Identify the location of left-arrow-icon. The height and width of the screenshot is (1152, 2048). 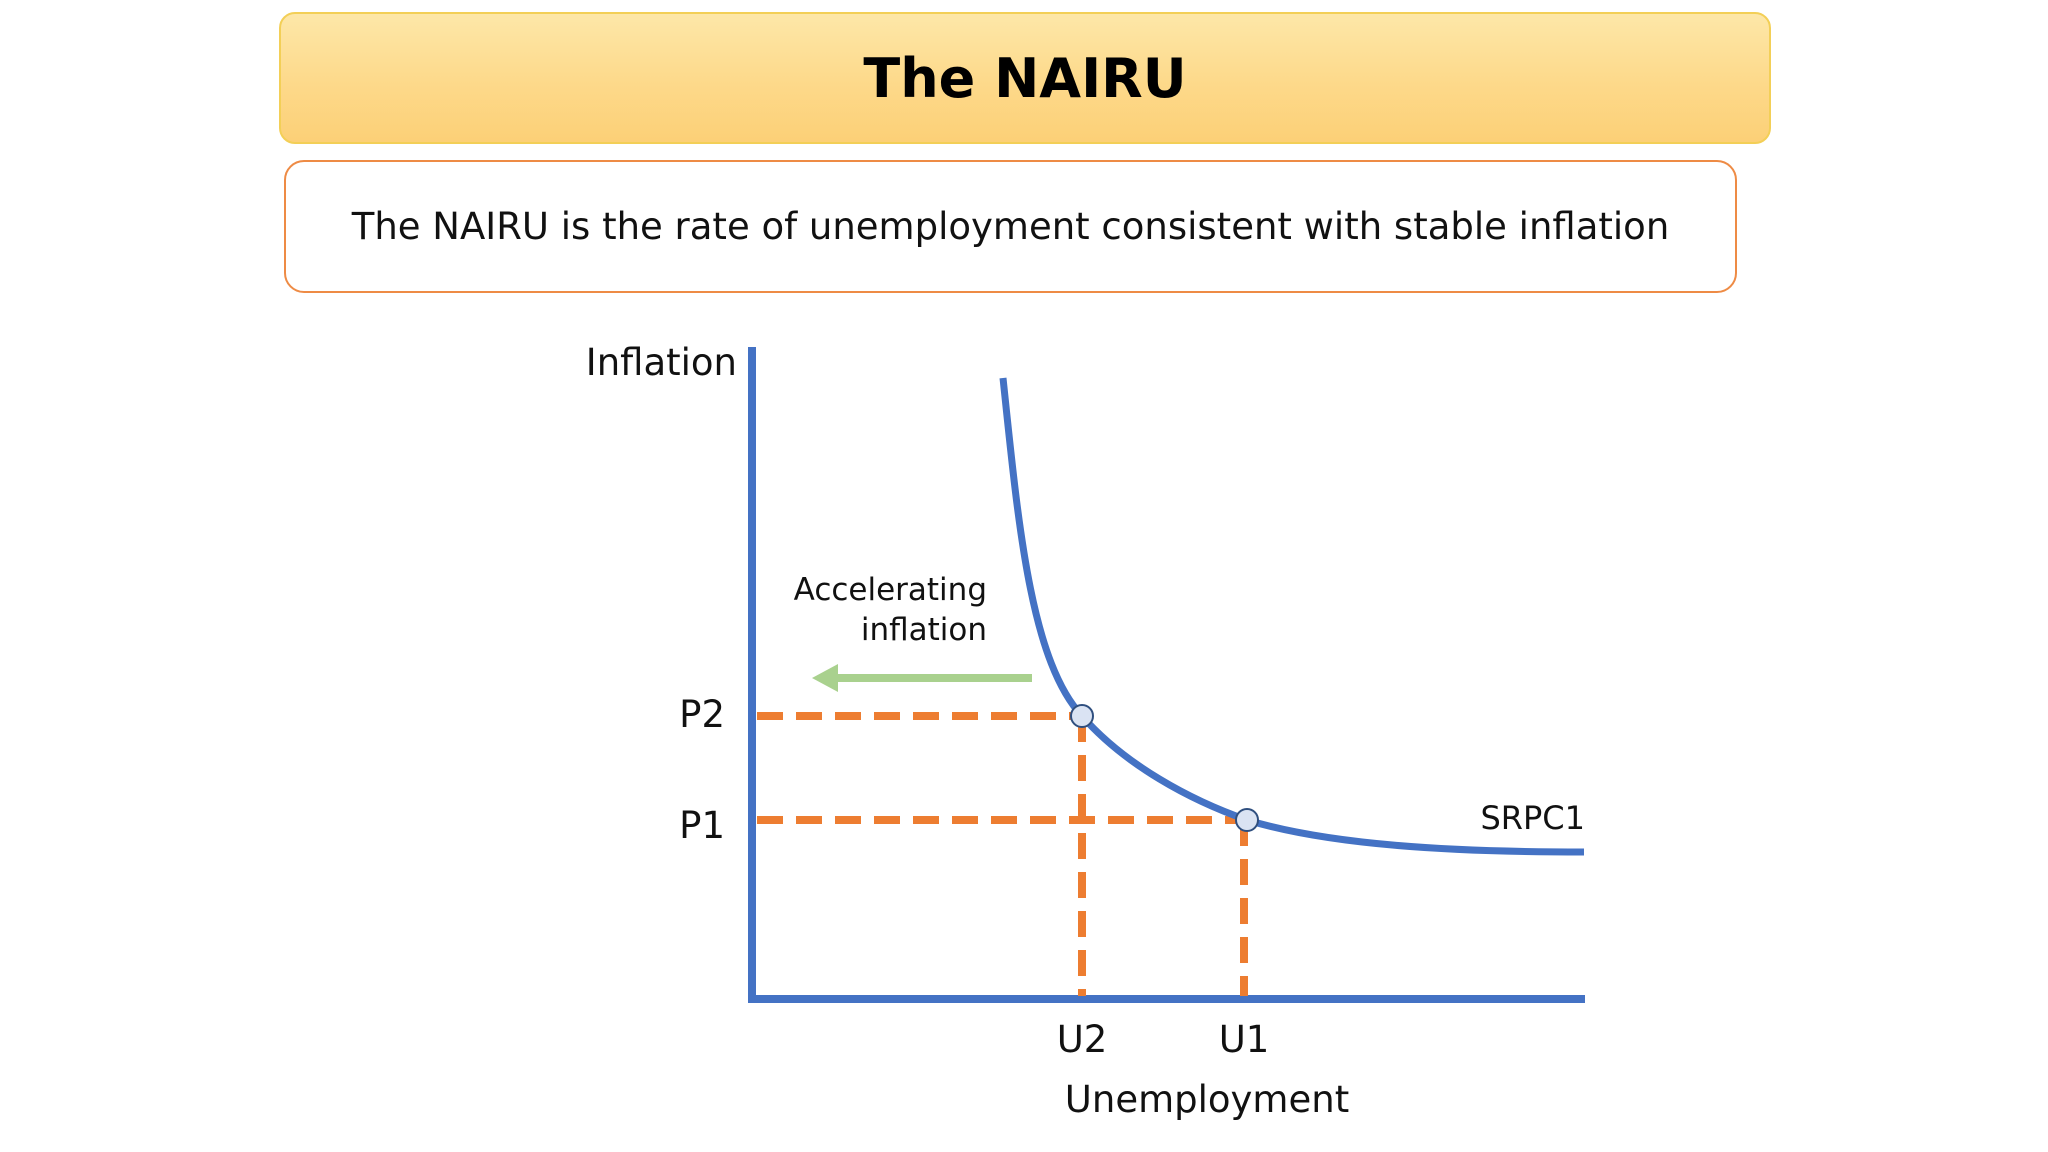
(922, 678).